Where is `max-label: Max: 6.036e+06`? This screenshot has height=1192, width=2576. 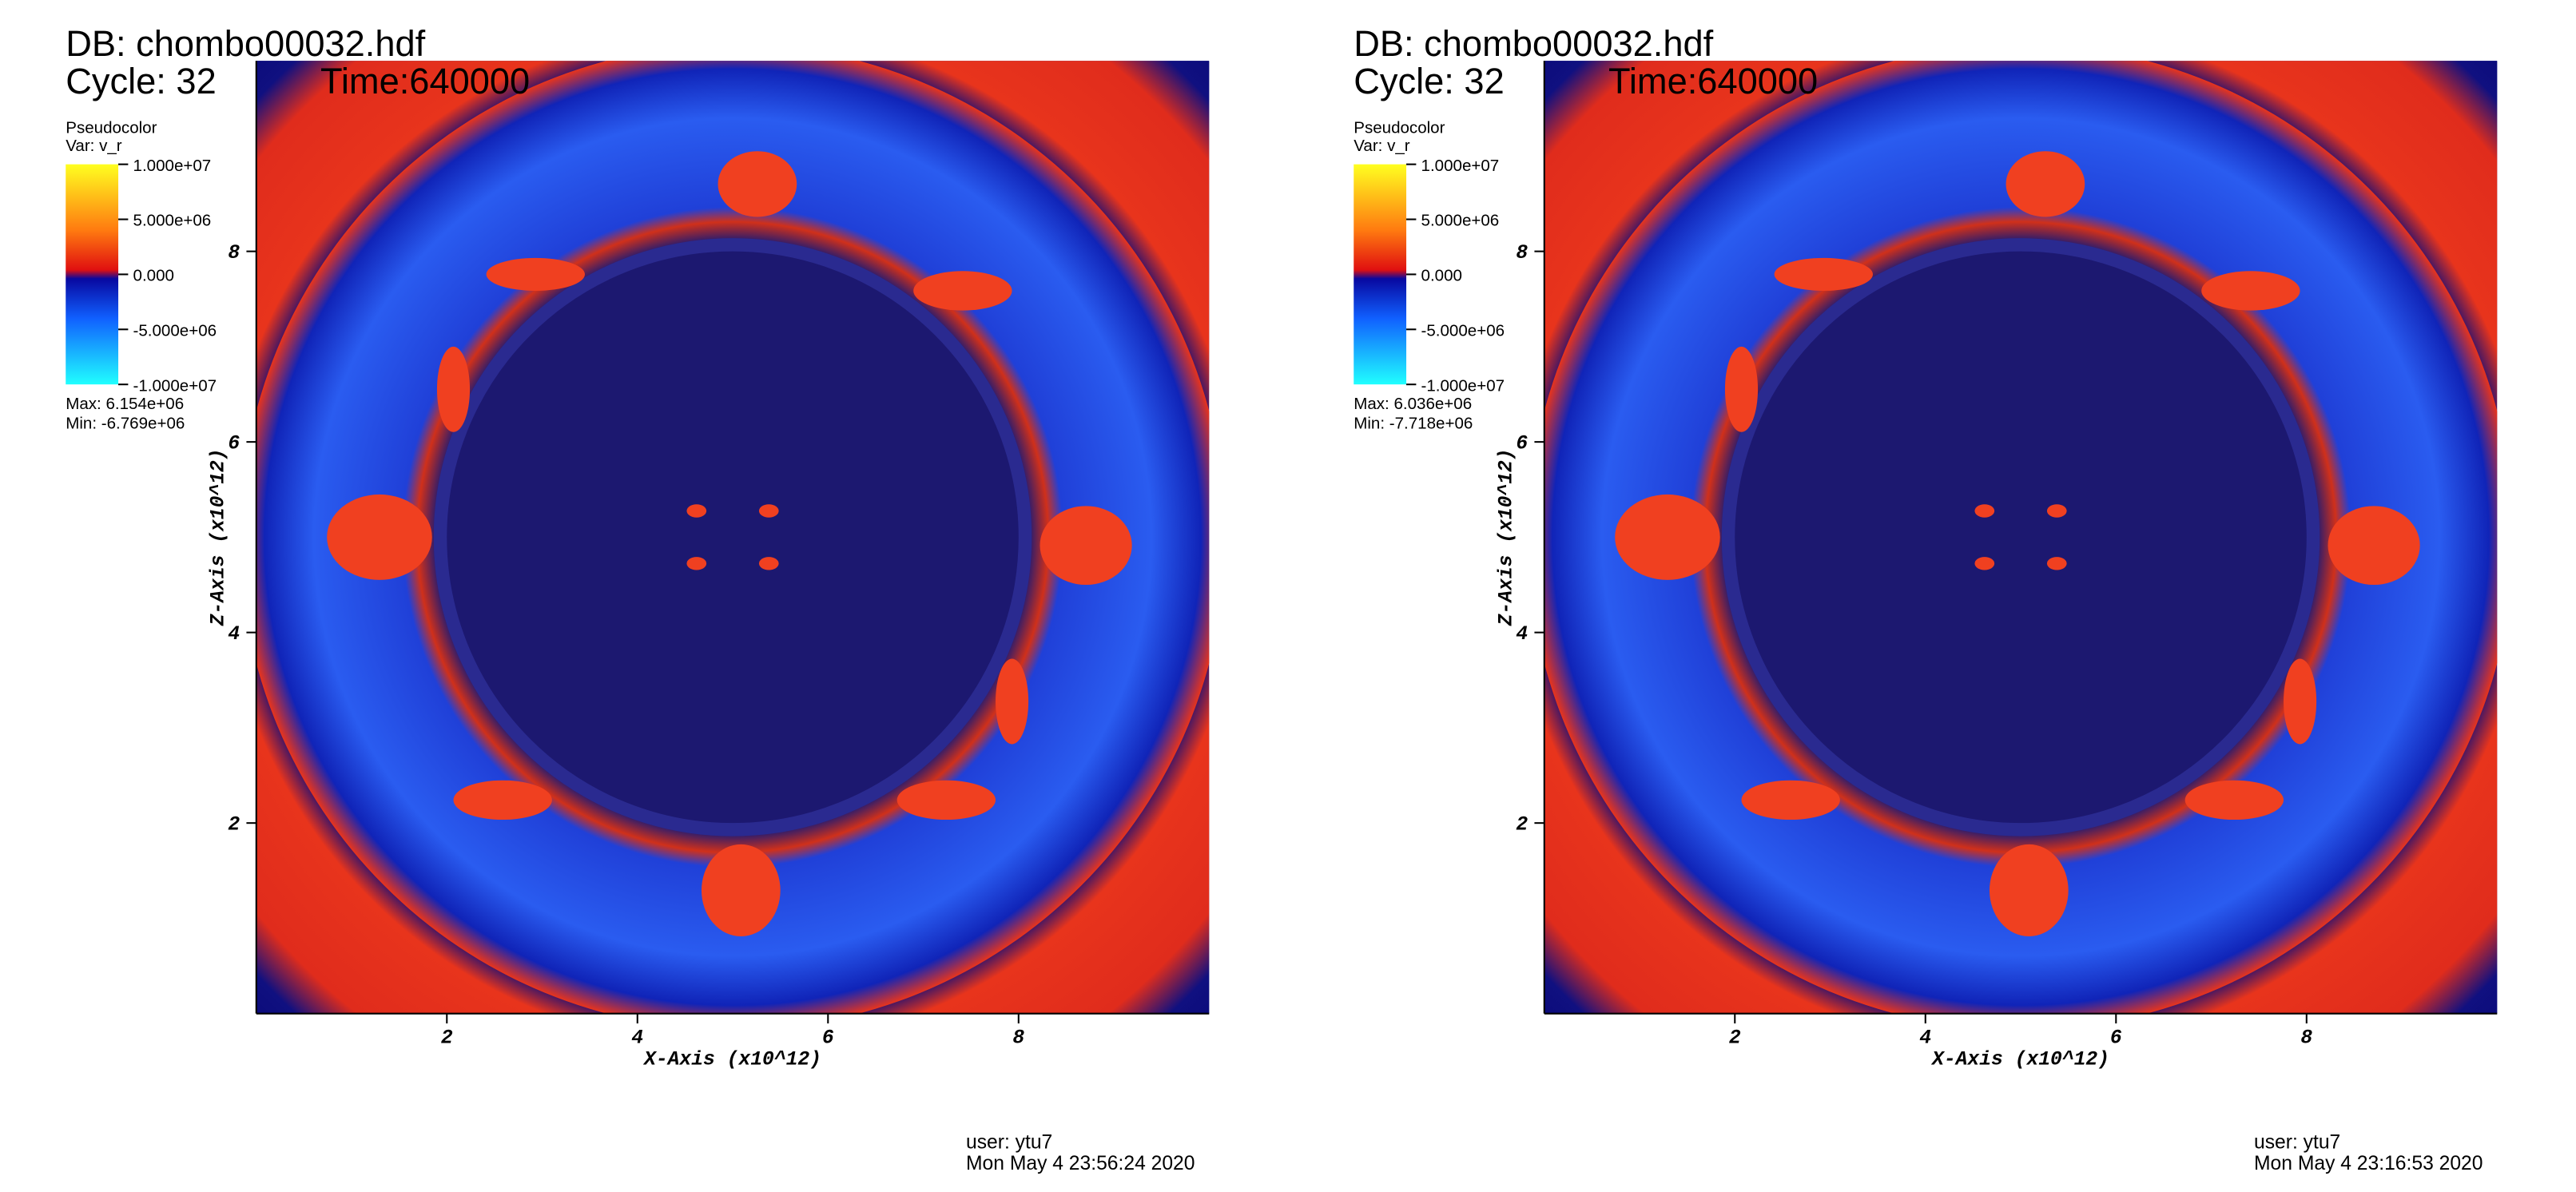
max-label: Max: 6.036e+06 is located at coordinates (1413, 404).